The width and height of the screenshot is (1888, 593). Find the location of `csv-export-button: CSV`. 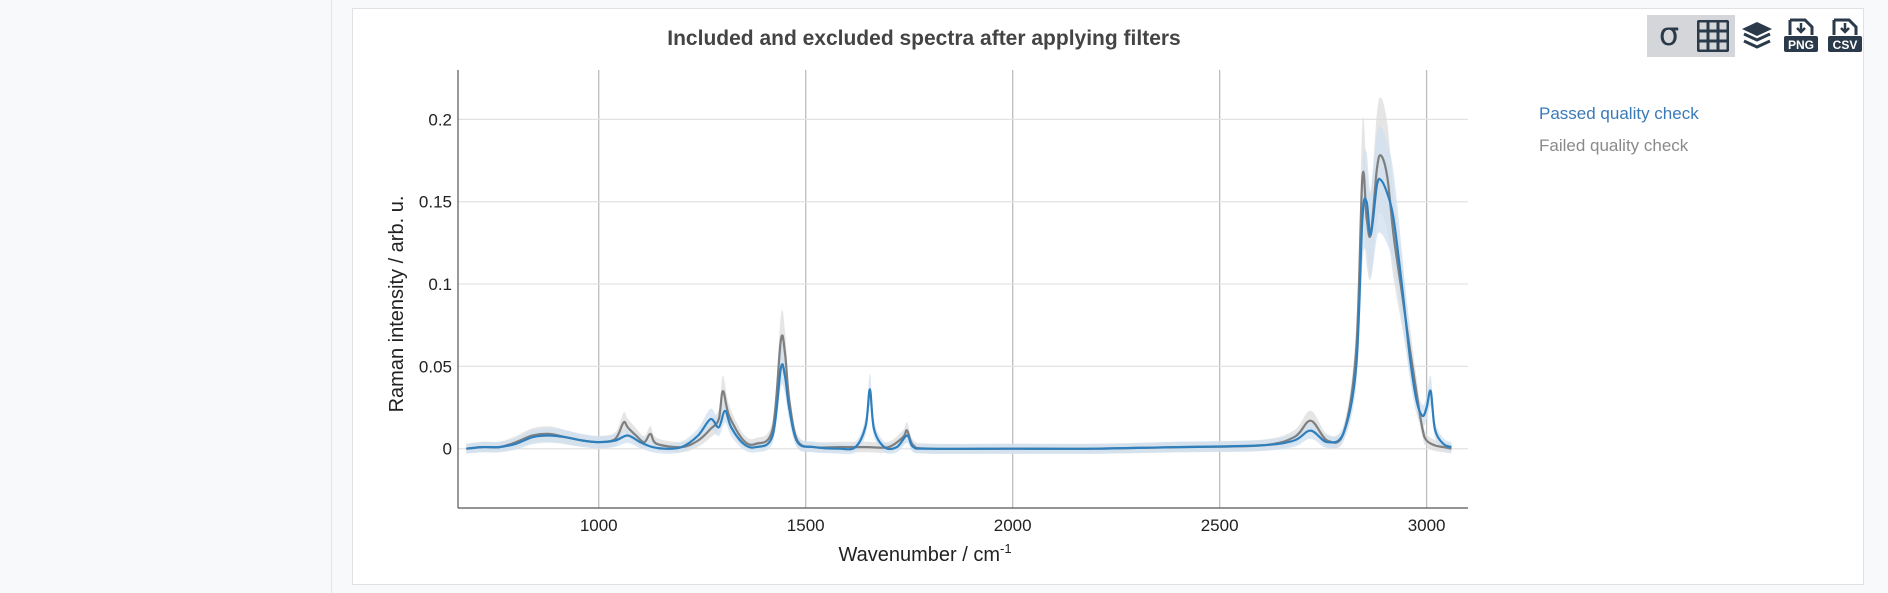

csv-export-button: CSV is located at coordinates (1845, 36).